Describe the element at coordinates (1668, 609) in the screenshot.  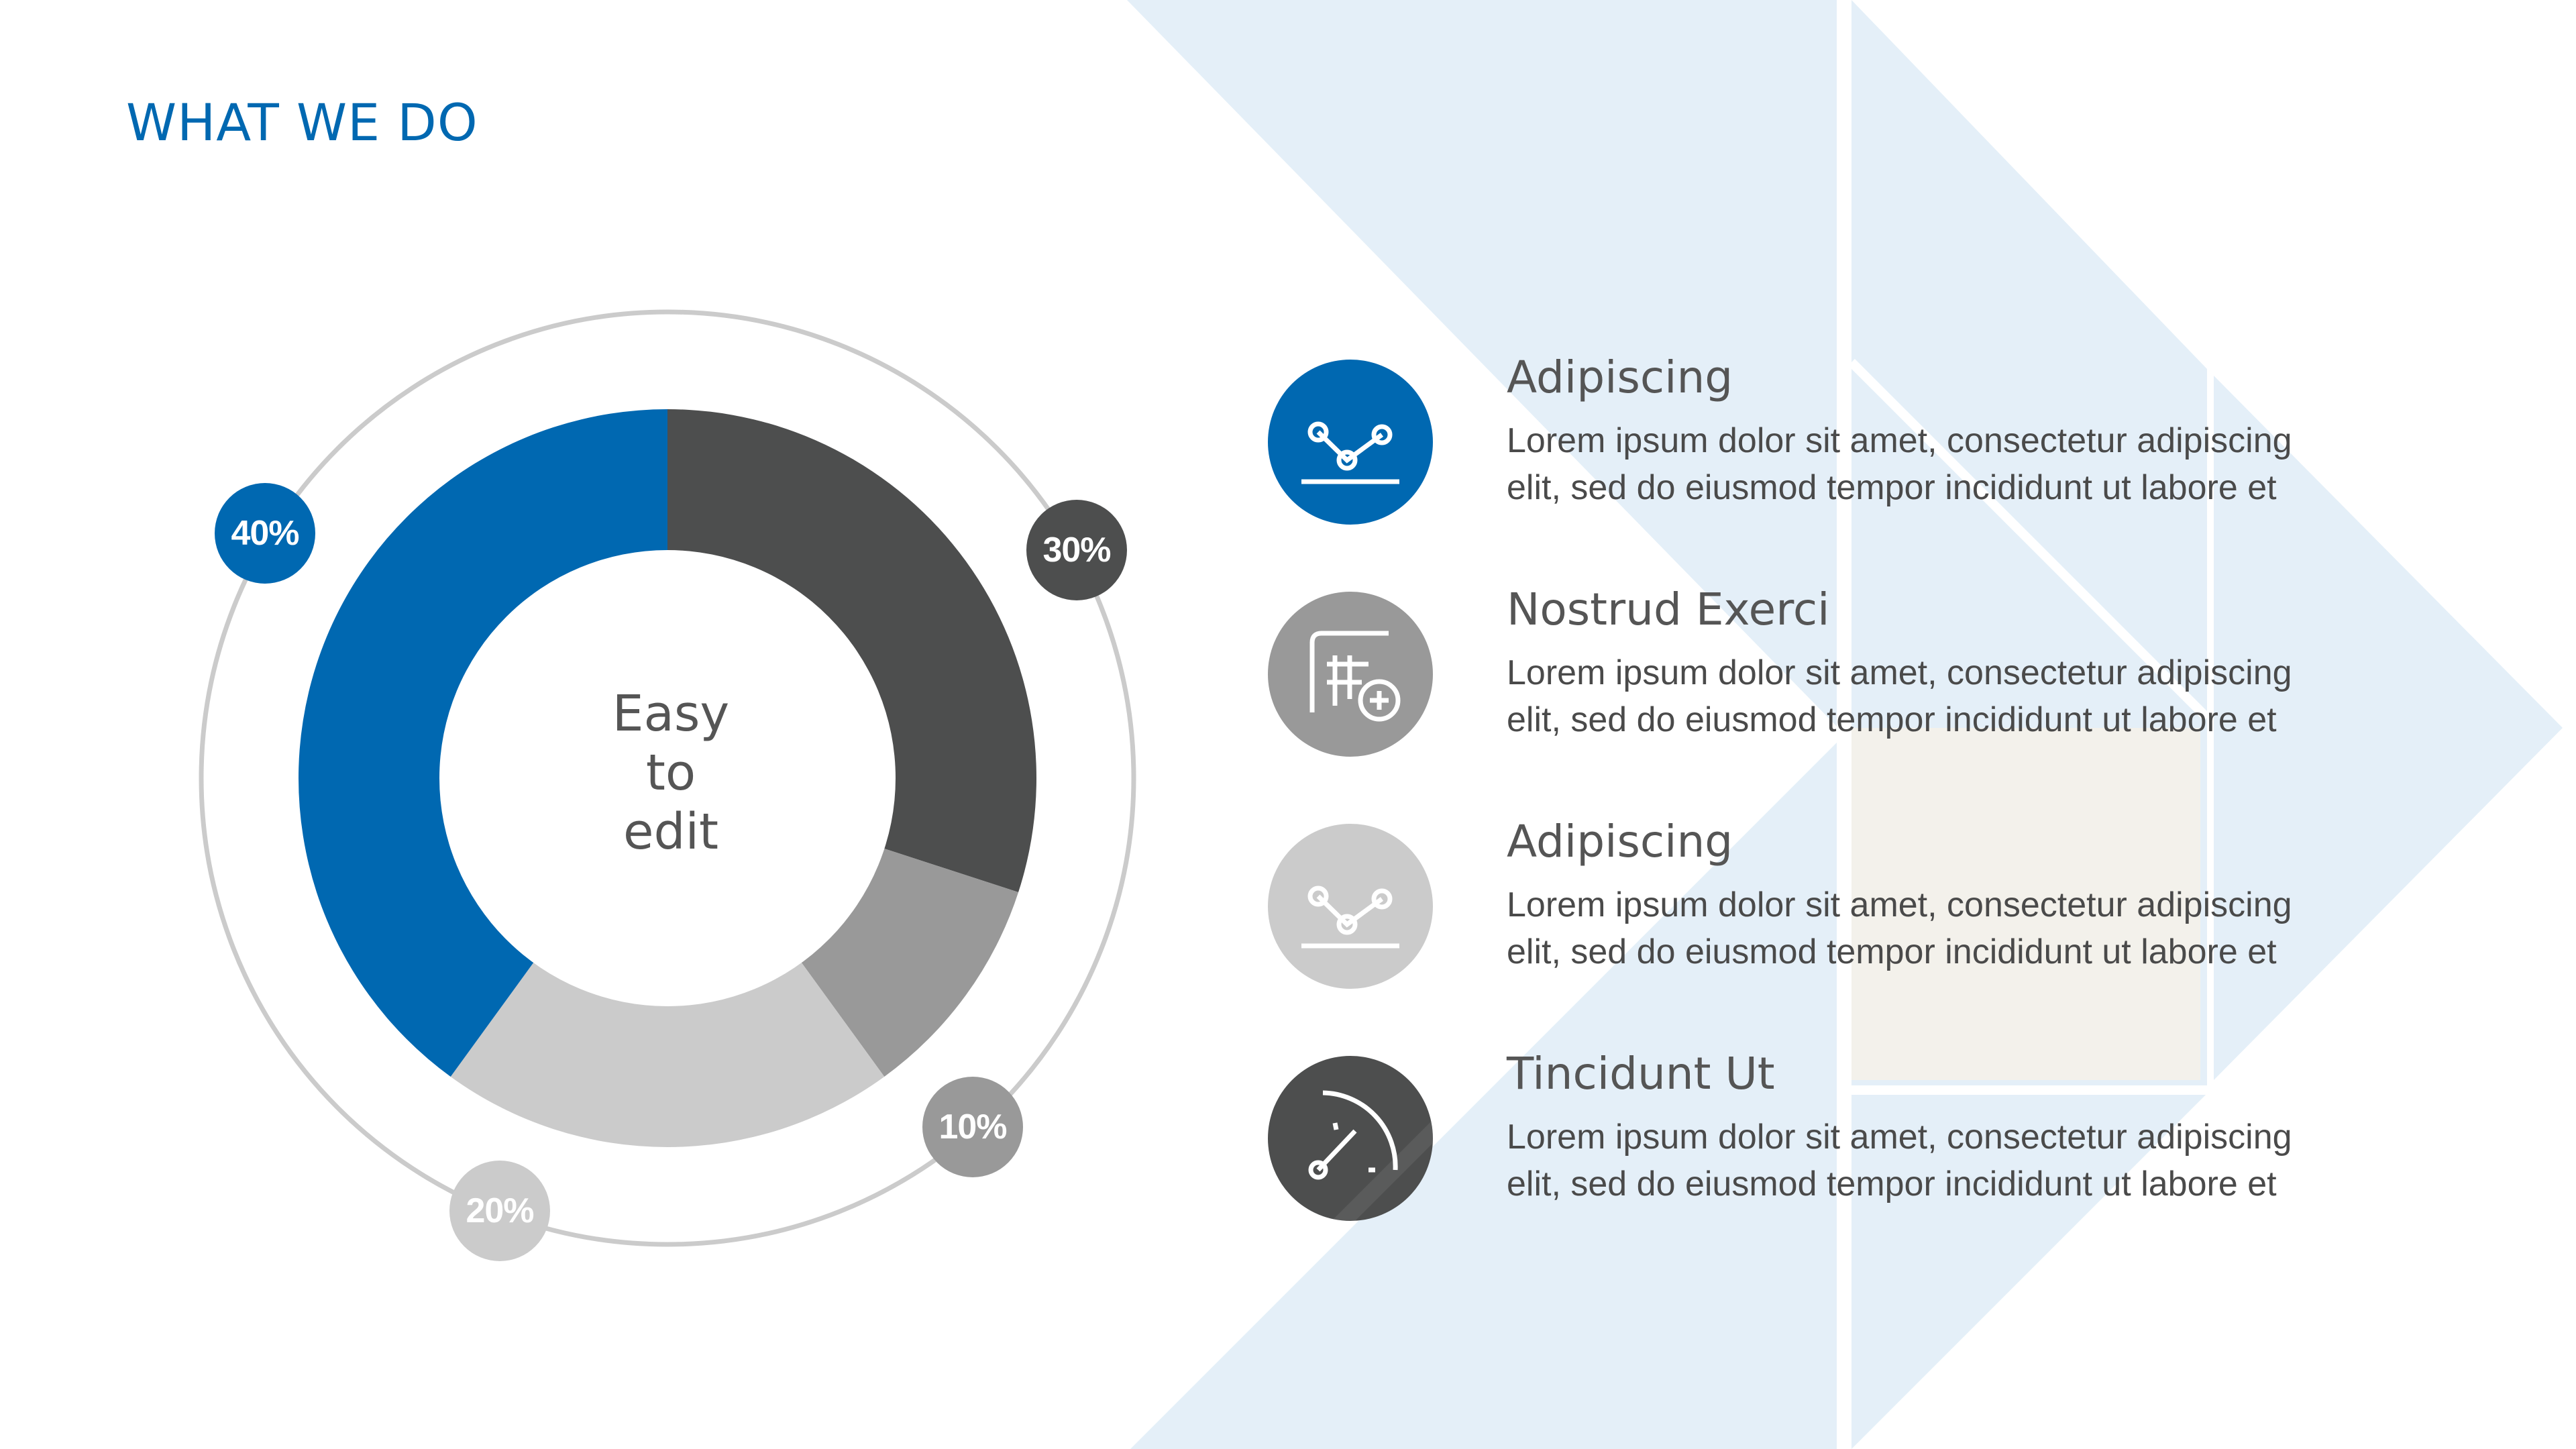
I see `item-title: Nostrud Exerci` at that location.